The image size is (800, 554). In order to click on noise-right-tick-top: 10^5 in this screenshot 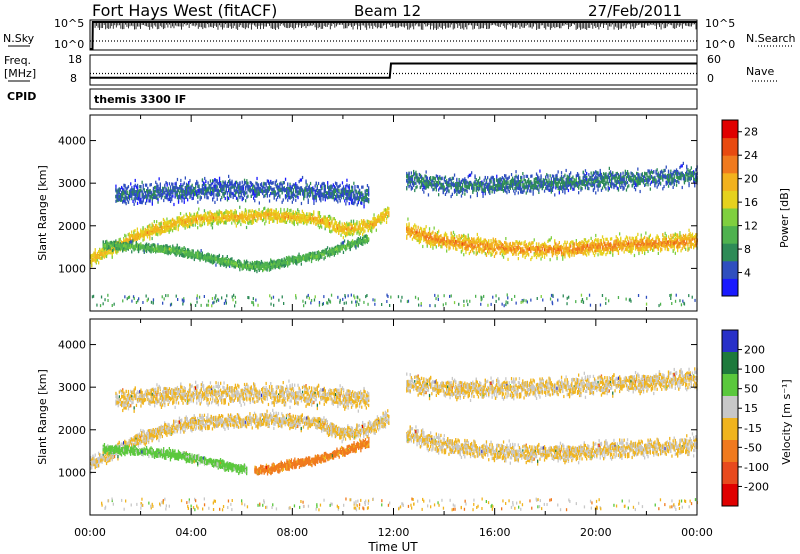, I will do `click(720, 23)`.